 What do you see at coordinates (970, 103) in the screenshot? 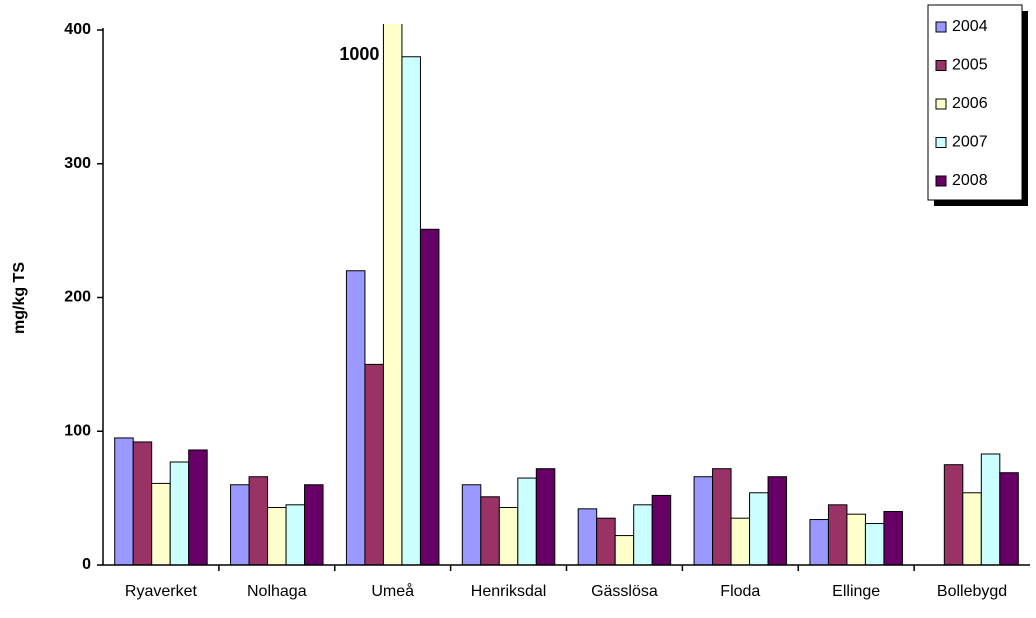
I see `legend-label: 2006` at bounding box center [970, 103].